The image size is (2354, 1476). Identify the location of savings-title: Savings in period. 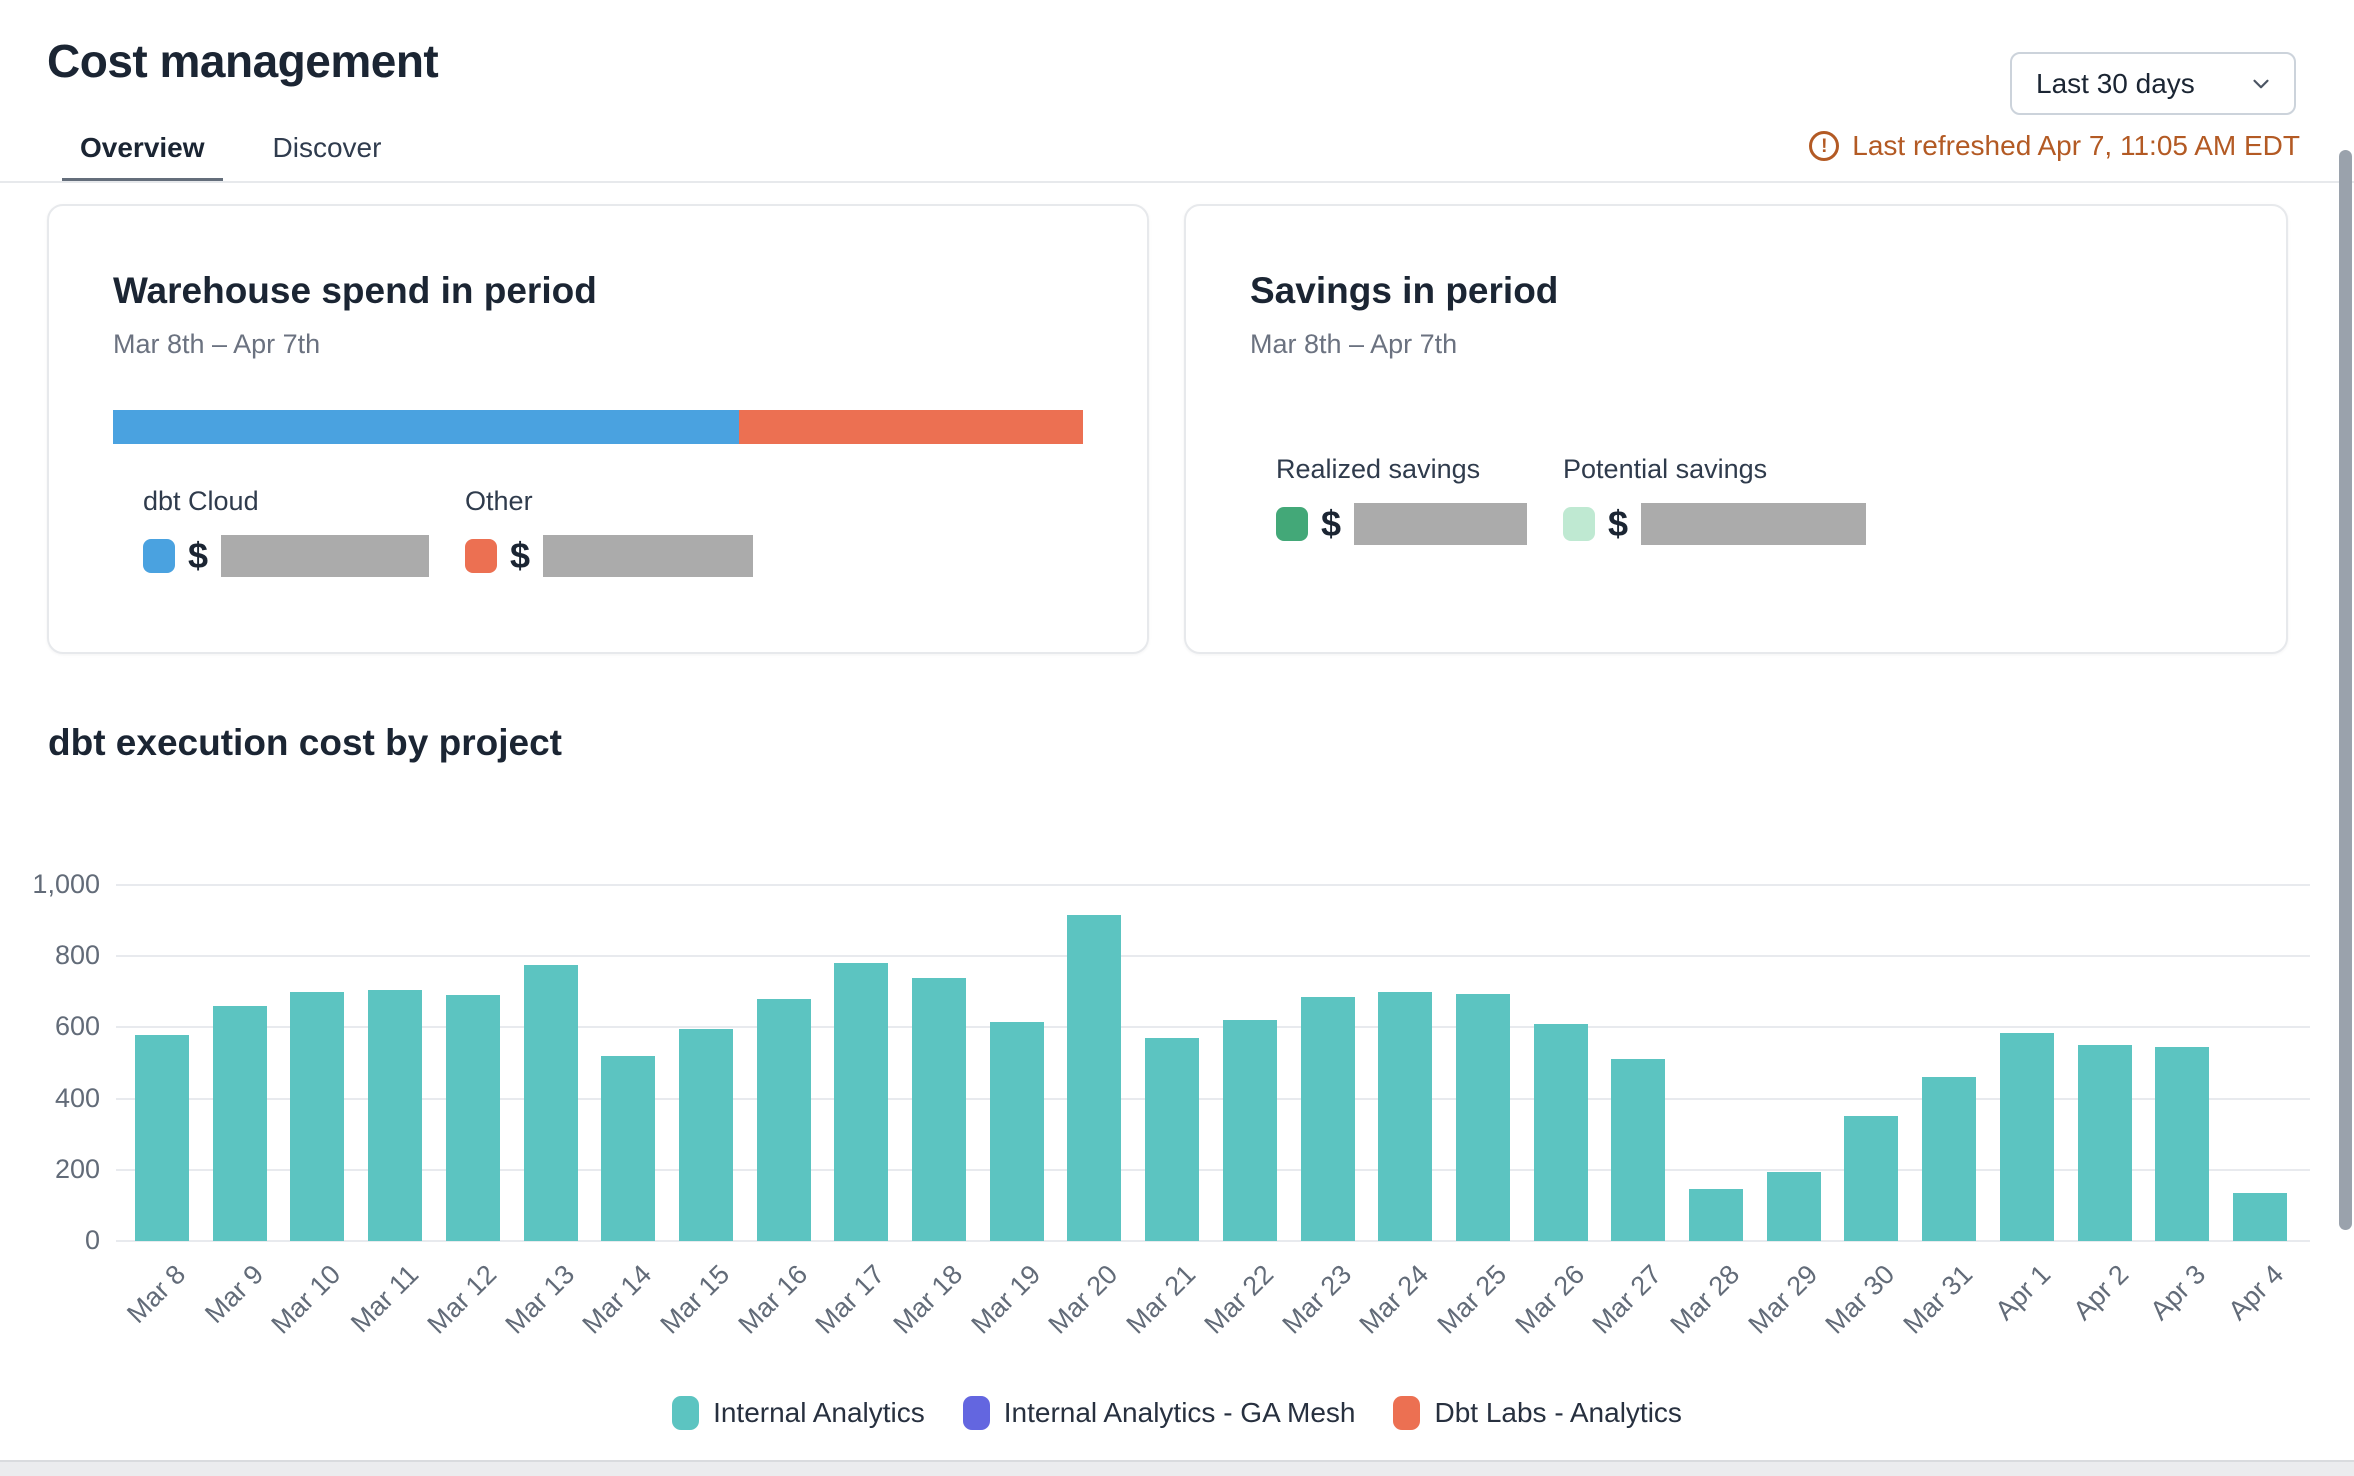
(1404, 290).